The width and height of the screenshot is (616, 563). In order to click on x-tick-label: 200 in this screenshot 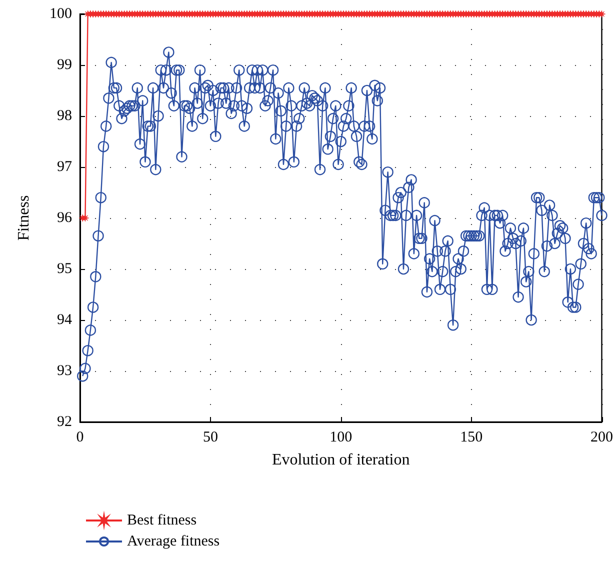, I will do `click(601, 438)`.